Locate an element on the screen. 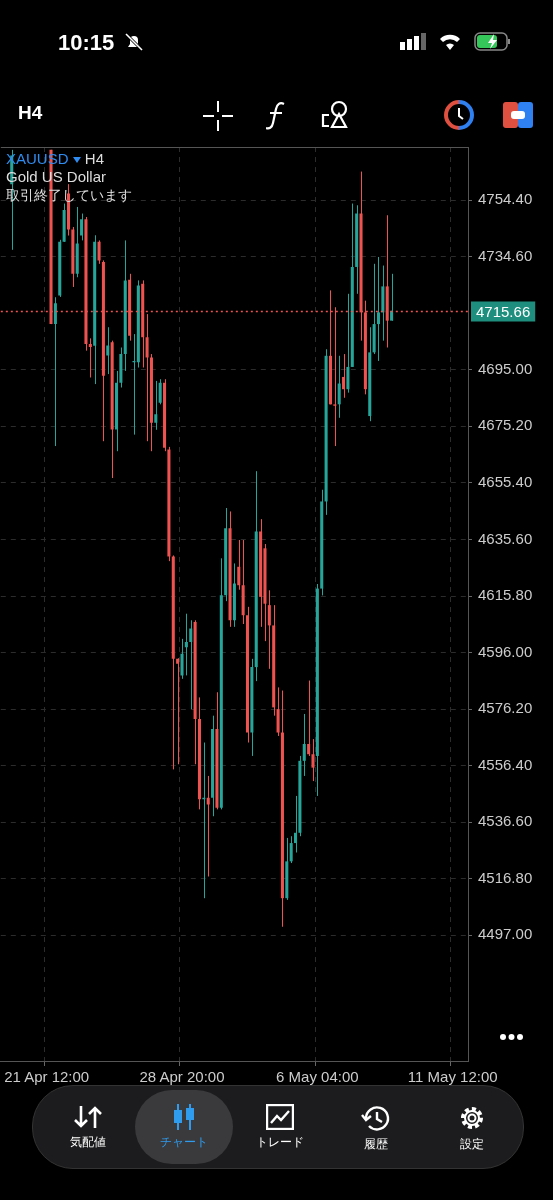 This screenshot has height=1200, width=553. text: 気配値 is located at coordinates (88, 1142).